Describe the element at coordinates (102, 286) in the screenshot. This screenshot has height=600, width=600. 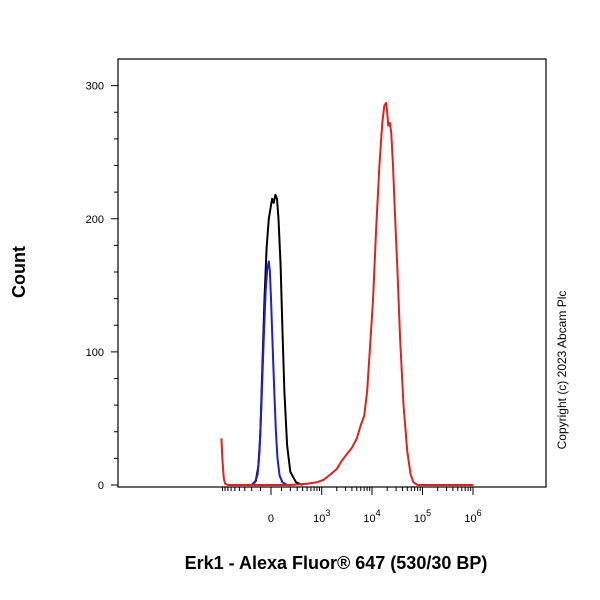
I see `y-axis: 0 100 200 300` at that location.